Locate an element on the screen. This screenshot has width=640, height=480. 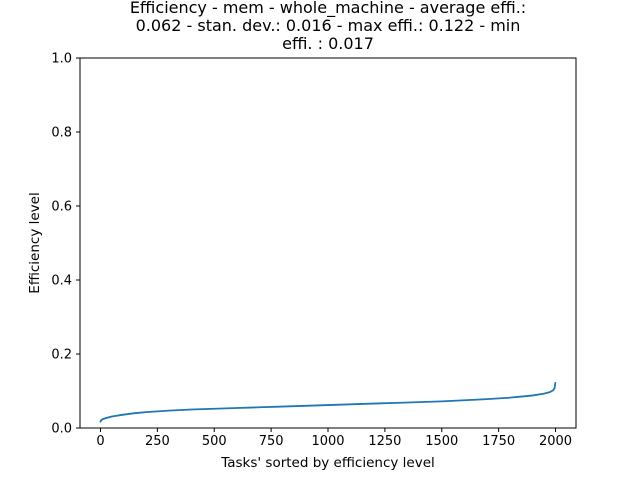
x-tick-label: 1000 is located at coordinates (327, 441).